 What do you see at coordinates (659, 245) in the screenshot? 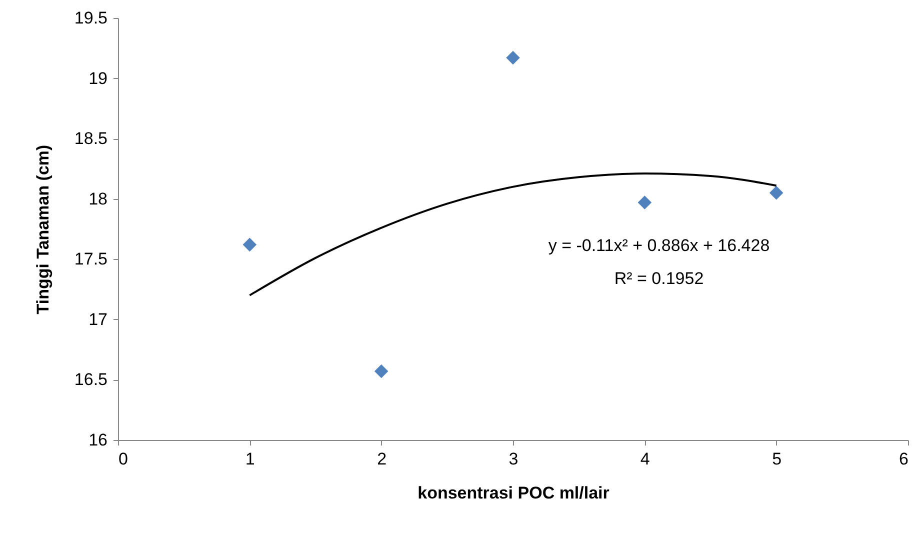
I see `annotation: y = -0.11x² + 0.886x + 16.428` at bounding box center [659, 245].